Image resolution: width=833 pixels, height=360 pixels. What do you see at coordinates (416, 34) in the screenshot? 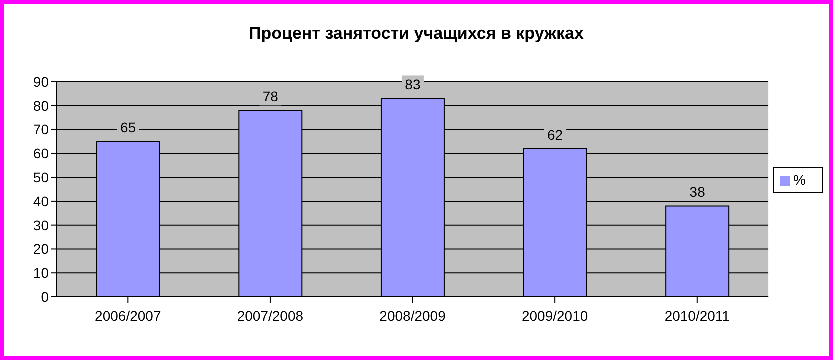
I see `chart-title: Процент занятости учащихся в кружках` at bounding box center [416, 34].